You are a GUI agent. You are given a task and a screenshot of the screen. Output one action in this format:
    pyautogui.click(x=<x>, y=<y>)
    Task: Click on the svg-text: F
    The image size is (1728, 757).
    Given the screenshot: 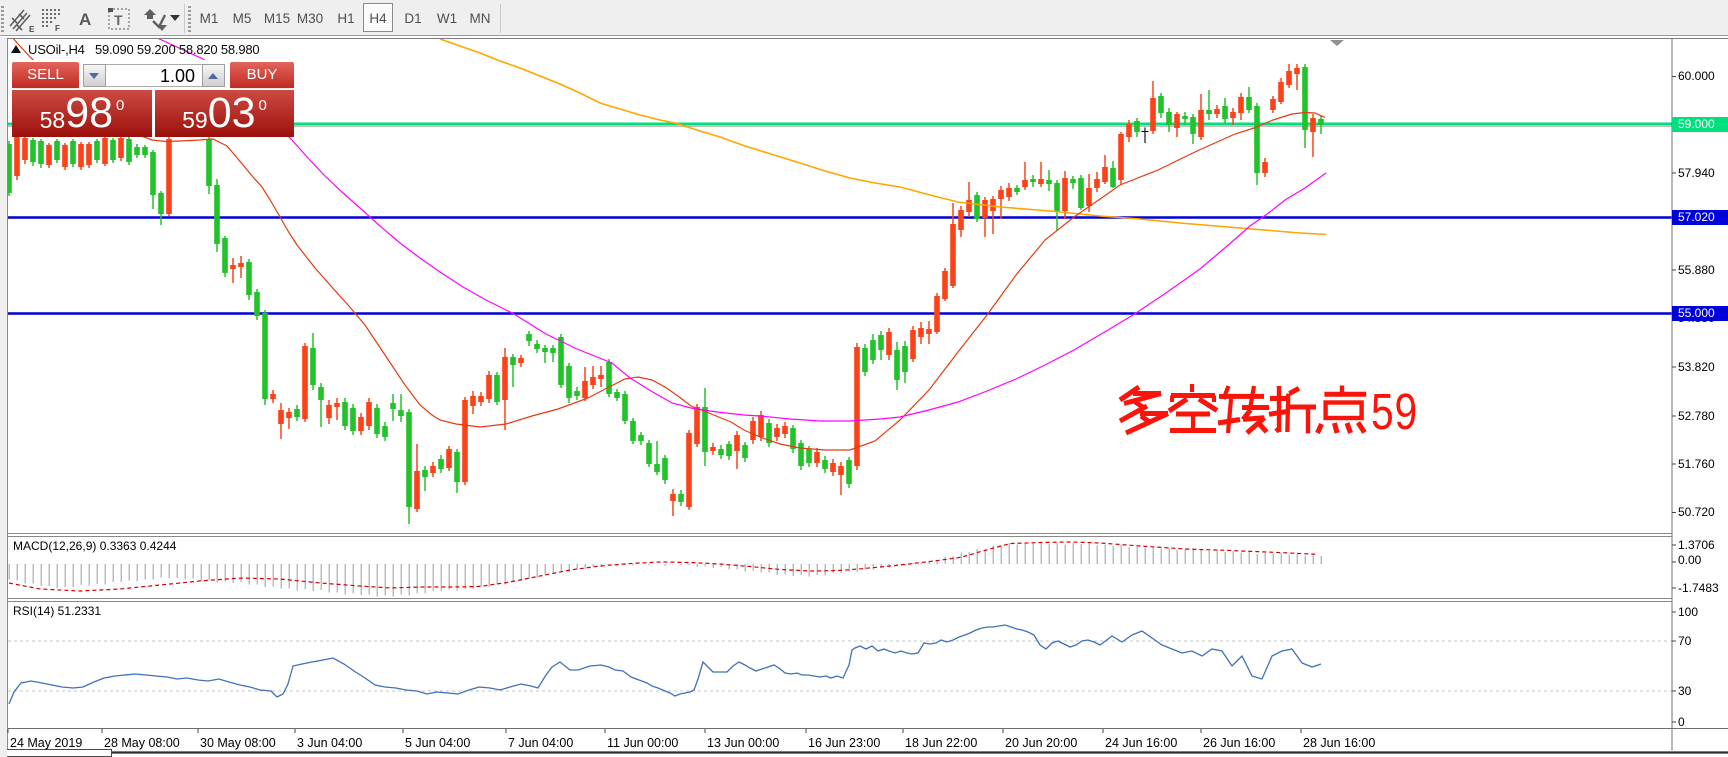 What is the action you would take?
    pyautogui.click(x=57, y=28)
    